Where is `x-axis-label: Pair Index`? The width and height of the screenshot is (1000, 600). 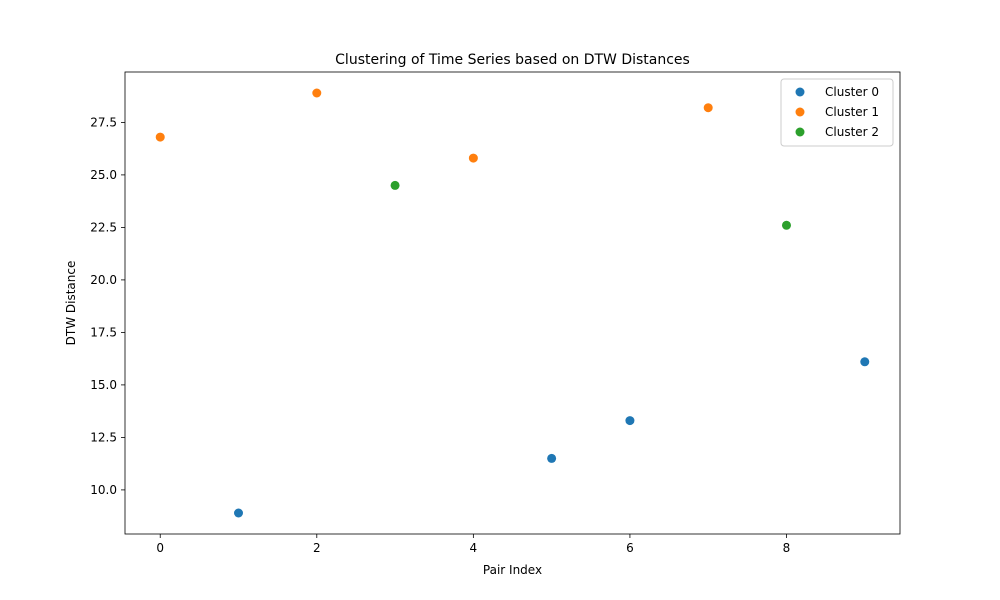
x-axis-label: Pair Index is located at coordinates (512, 570).